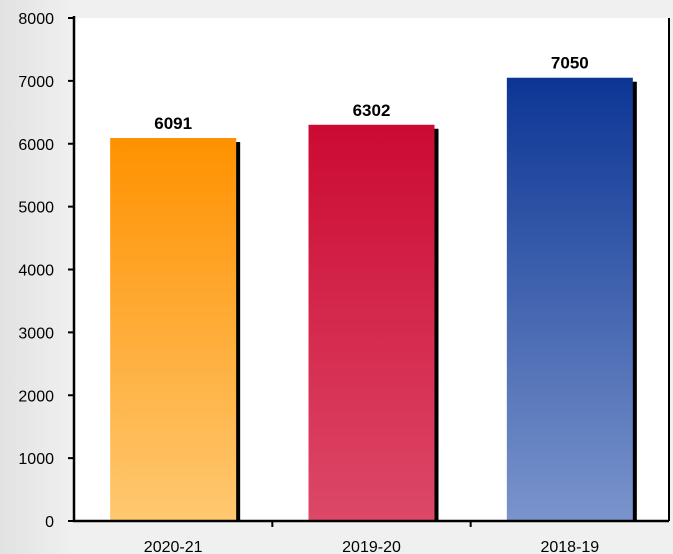 Image resolution: width=673 pixels, height=554 pixels. Describe the element at coordinates (569, 546) in the screenshot. I see `category-label: 2018-19` at that location.